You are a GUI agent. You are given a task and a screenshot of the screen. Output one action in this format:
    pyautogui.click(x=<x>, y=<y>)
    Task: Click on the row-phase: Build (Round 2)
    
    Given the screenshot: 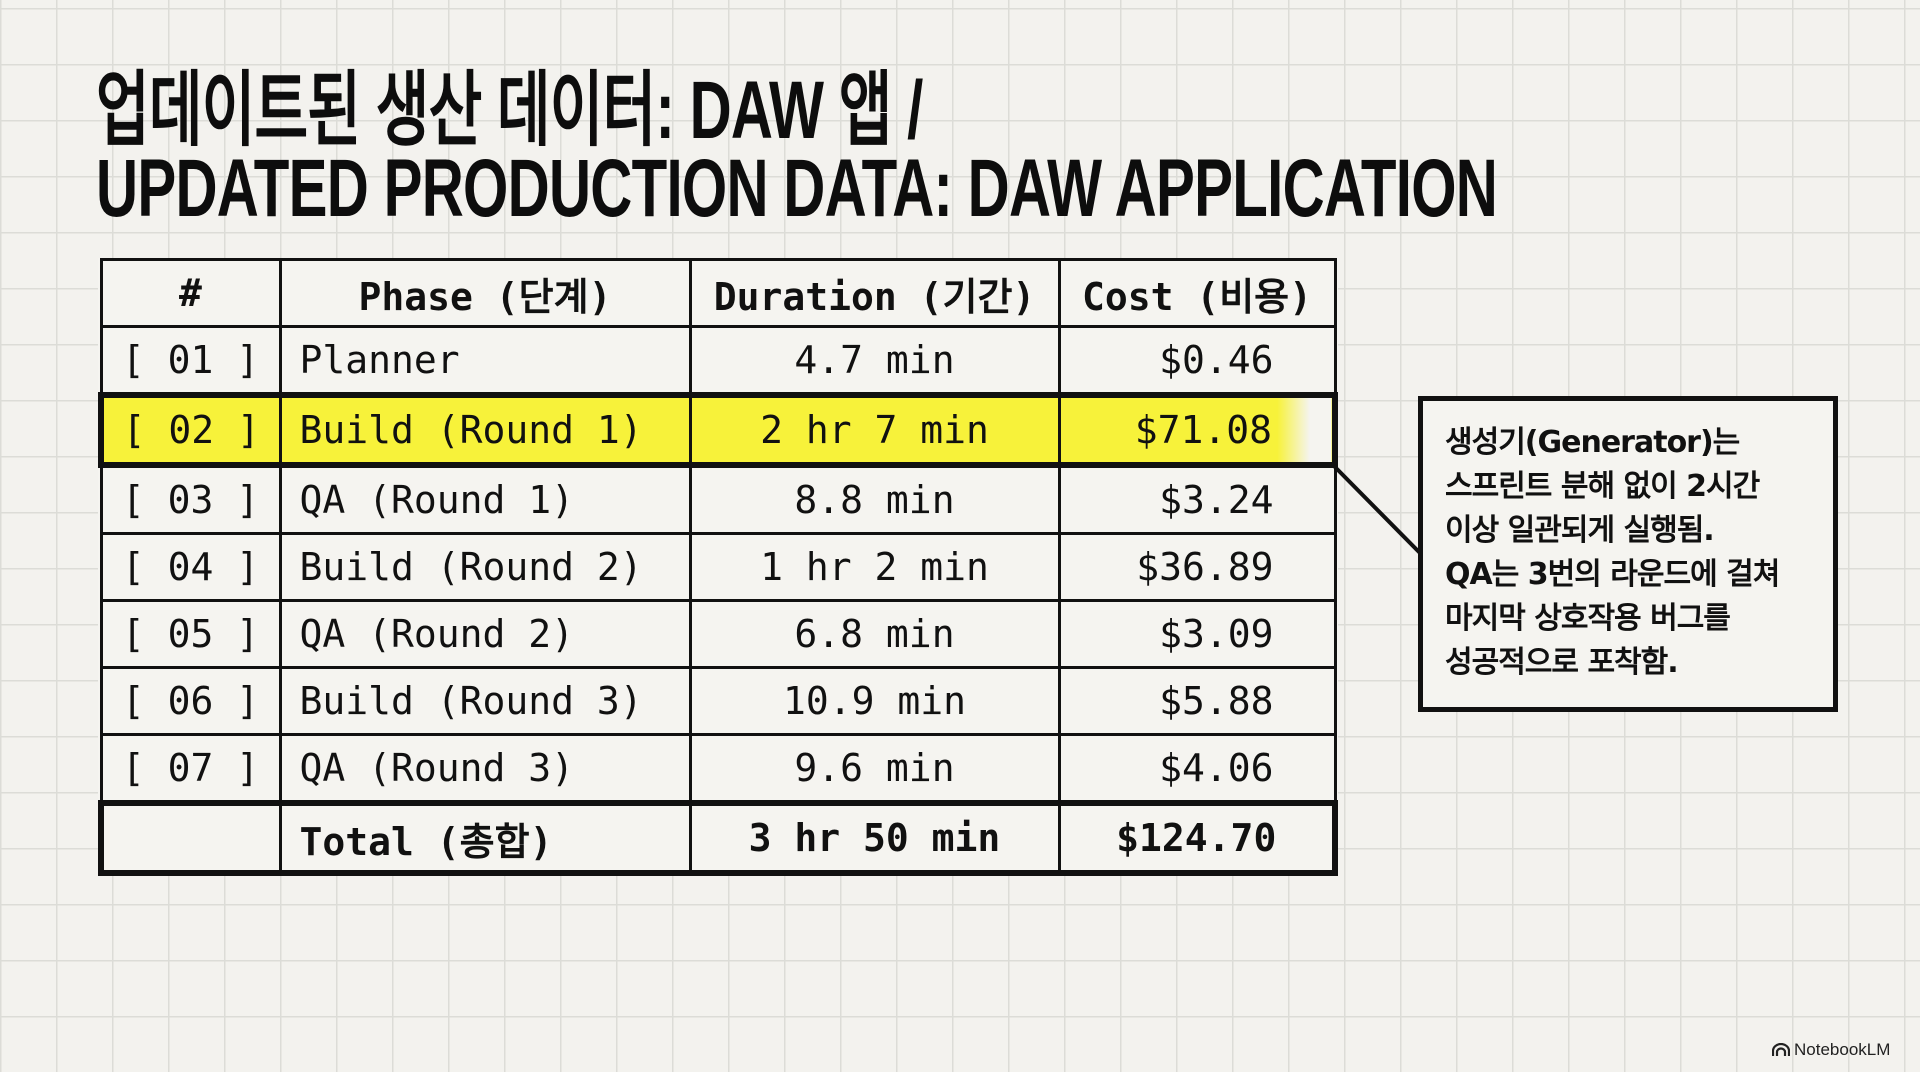 What is the action you would take?
    pyautogui.click(x=485, y=567)
    